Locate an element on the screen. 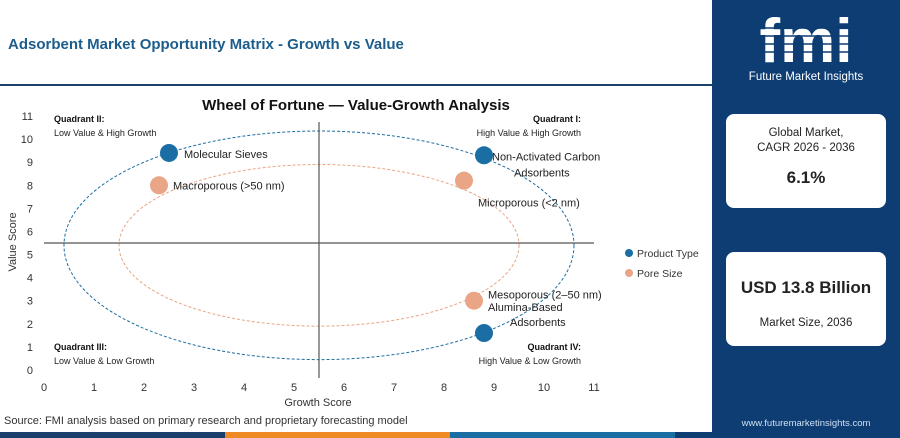 The image size is (900, 438). x-tick-label: 2 is located at coordinates (144, 388).